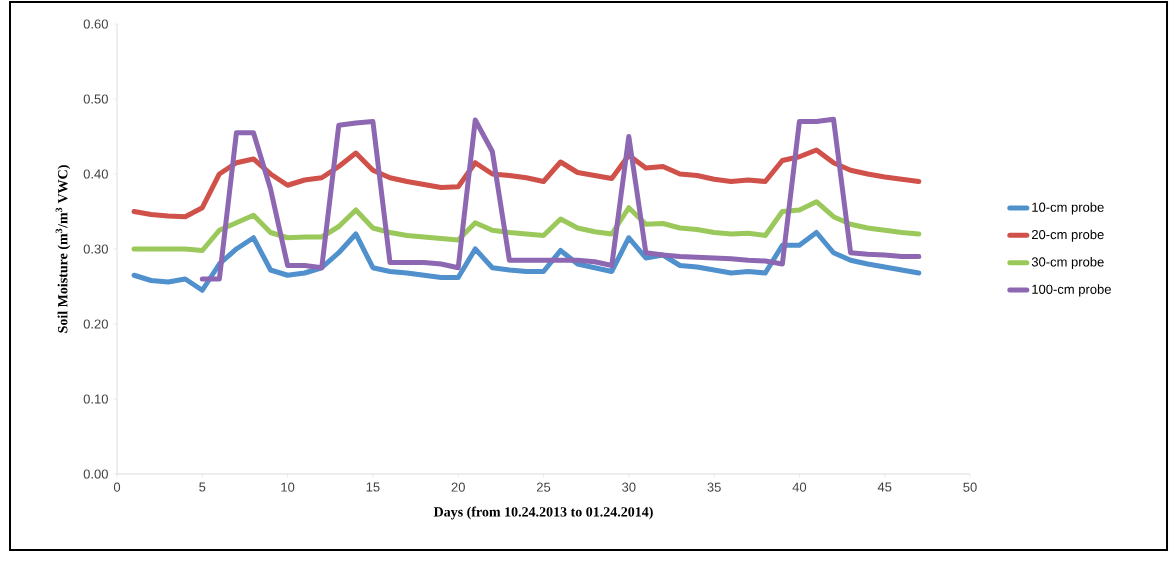 The width and height of the screenshot is (1170, 563). What do you see at coordinates (63, 249) in the screenshot?
I see `y-axis-title: Soil Moisture (m$^{3}$/m$^{3}$ VWC)` at bounding box center [63, 249].